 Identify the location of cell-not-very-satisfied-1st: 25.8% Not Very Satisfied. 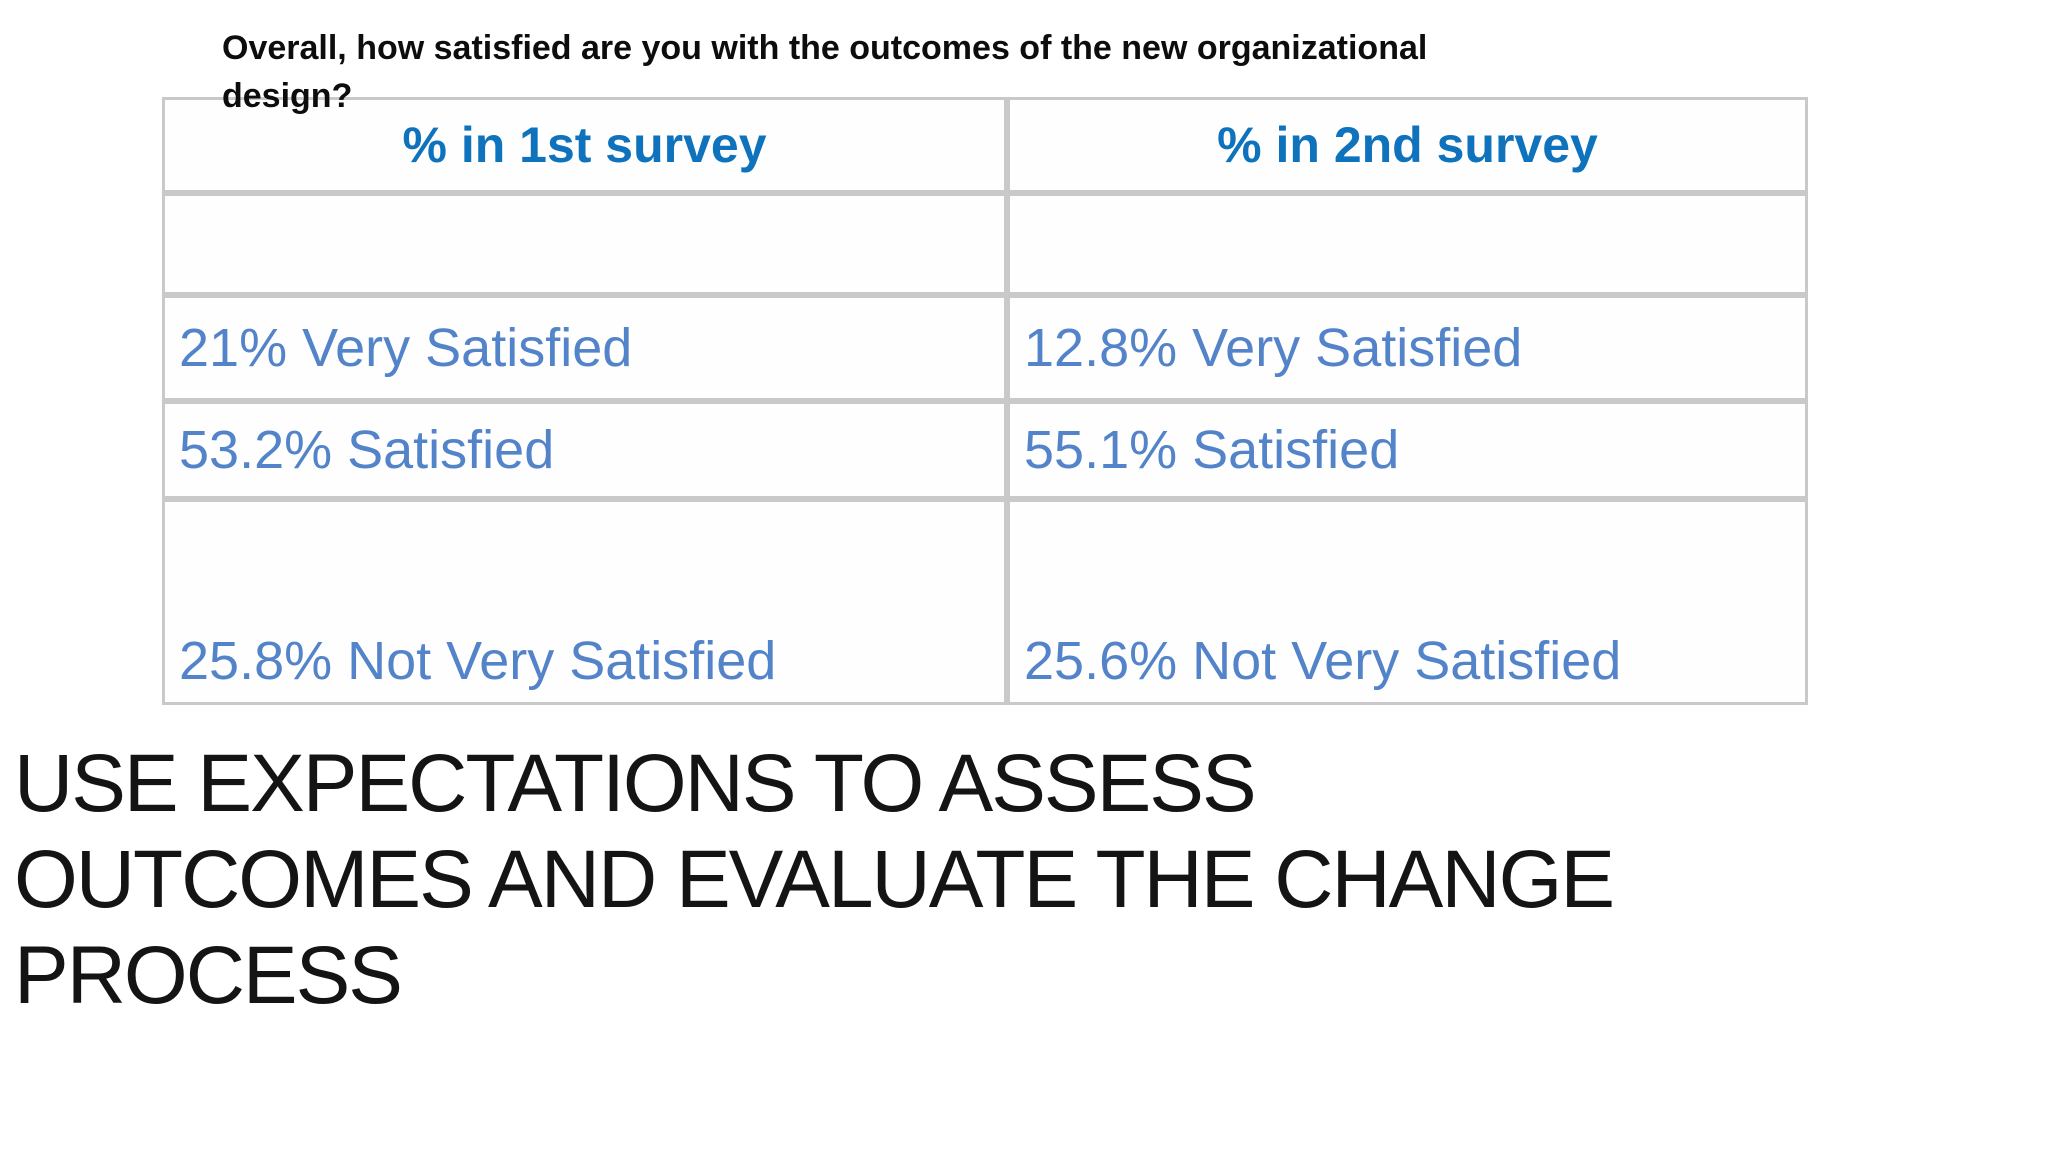
(584, 602).